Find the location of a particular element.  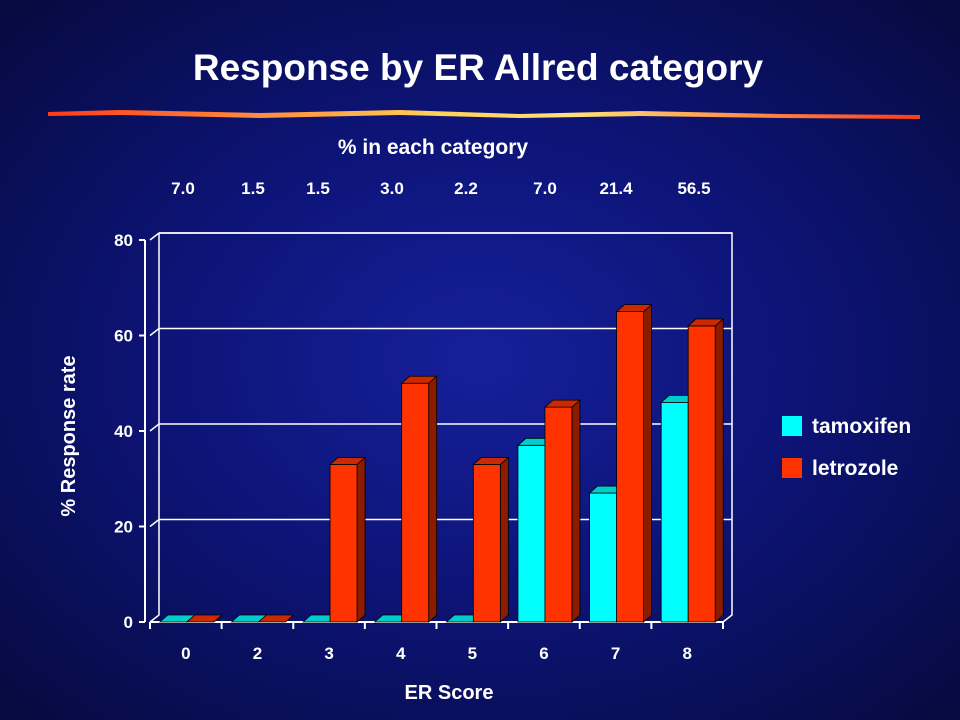

x-tick-label-7: 7 is located at coordinates (615, 653).